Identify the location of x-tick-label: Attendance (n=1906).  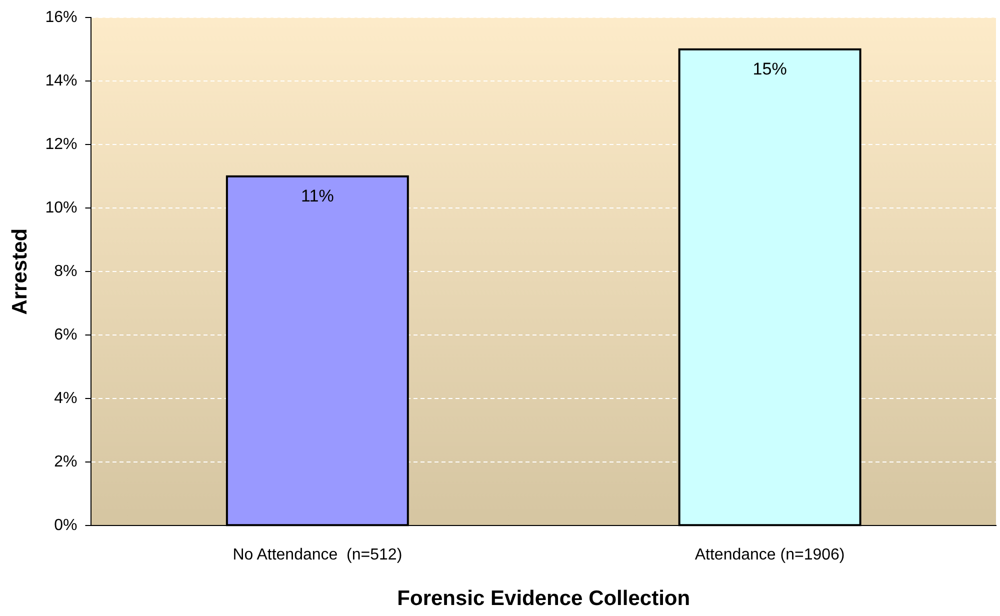
(769, 555).